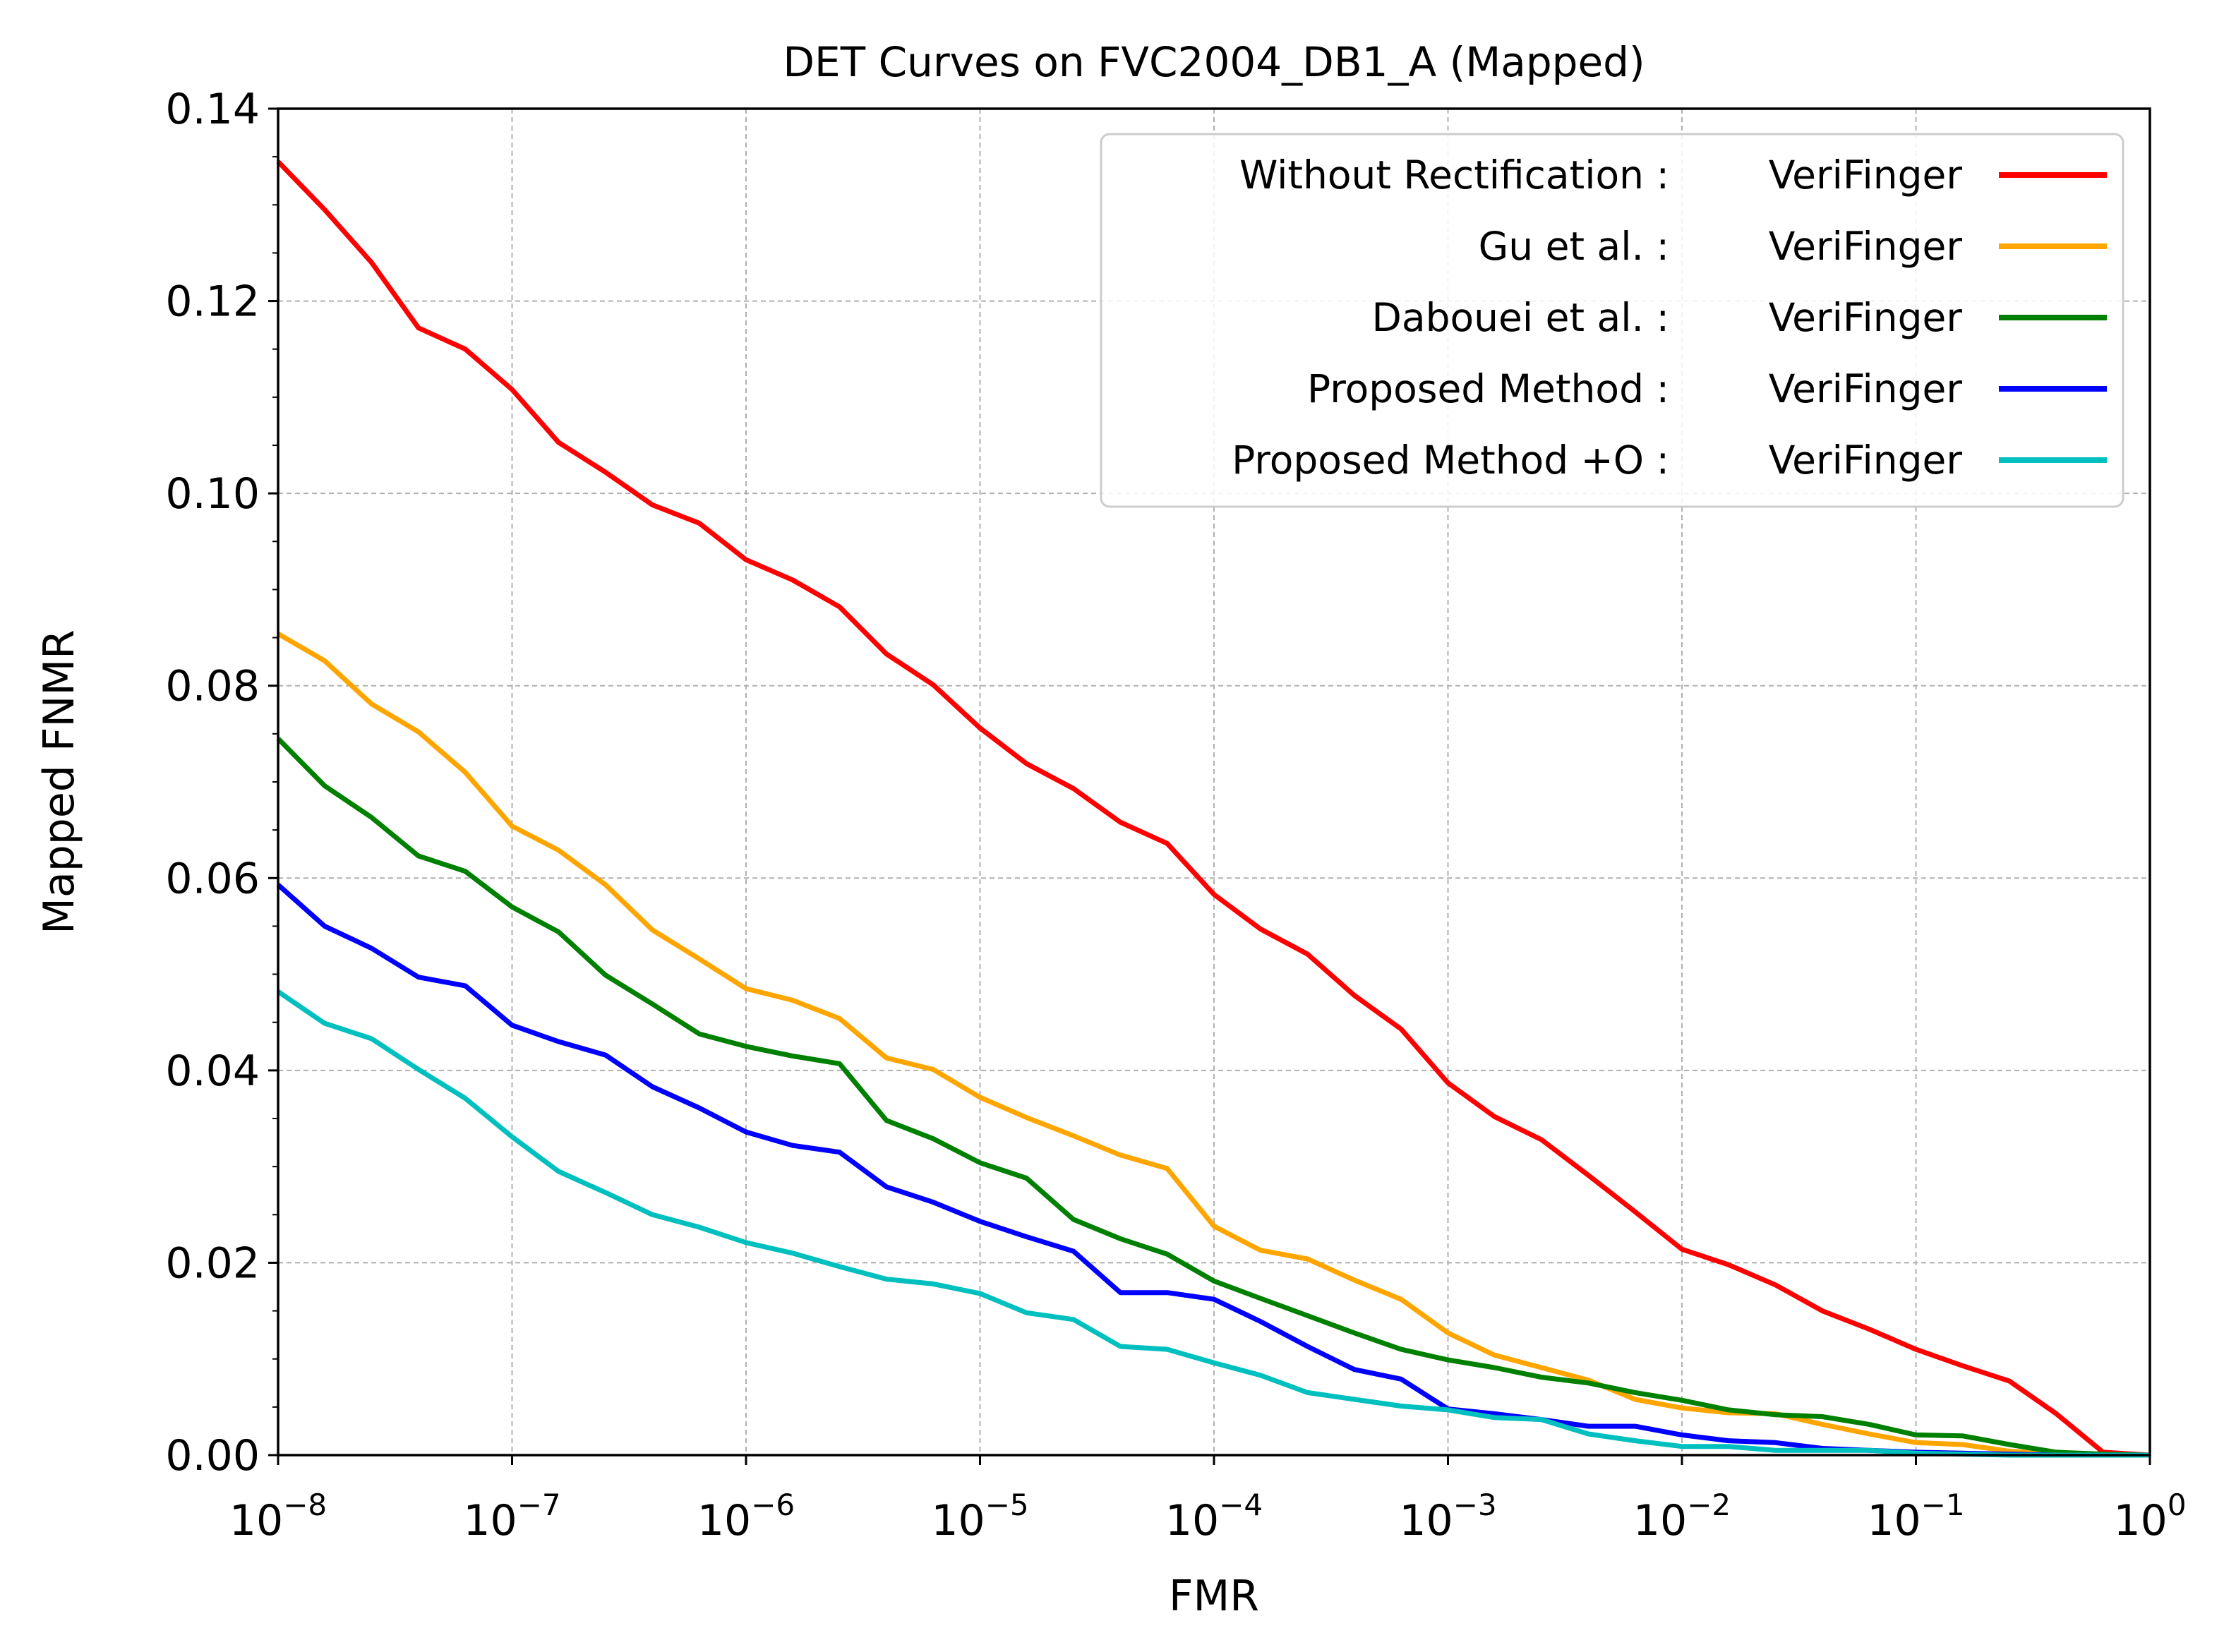 The height and width of the screenshot is (1652, 2224). What do you see at coordinates (212, 878) in the screenshot?
I see `y-tick-label: 0.06` at bounding box center [212, 878].